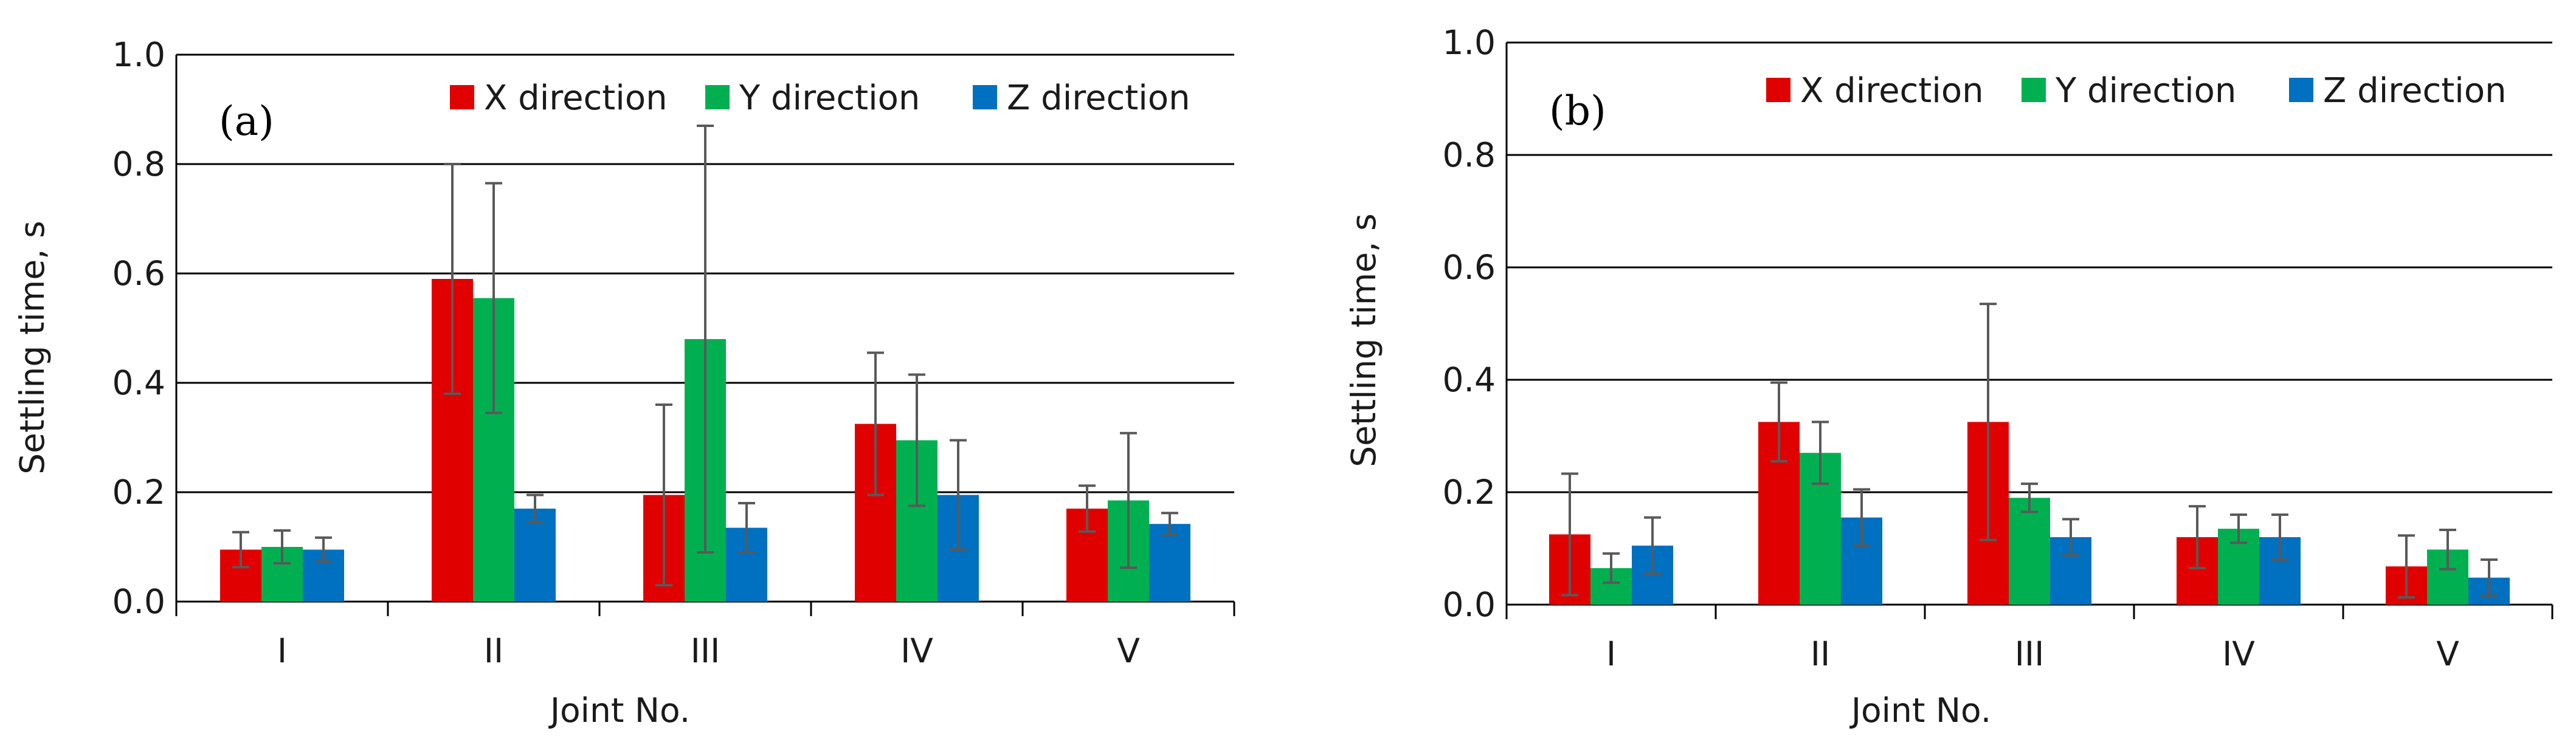 The image size is (2576, 745). I want to click on y-axis-title-b: Settling time, s, so click(1364, 340).